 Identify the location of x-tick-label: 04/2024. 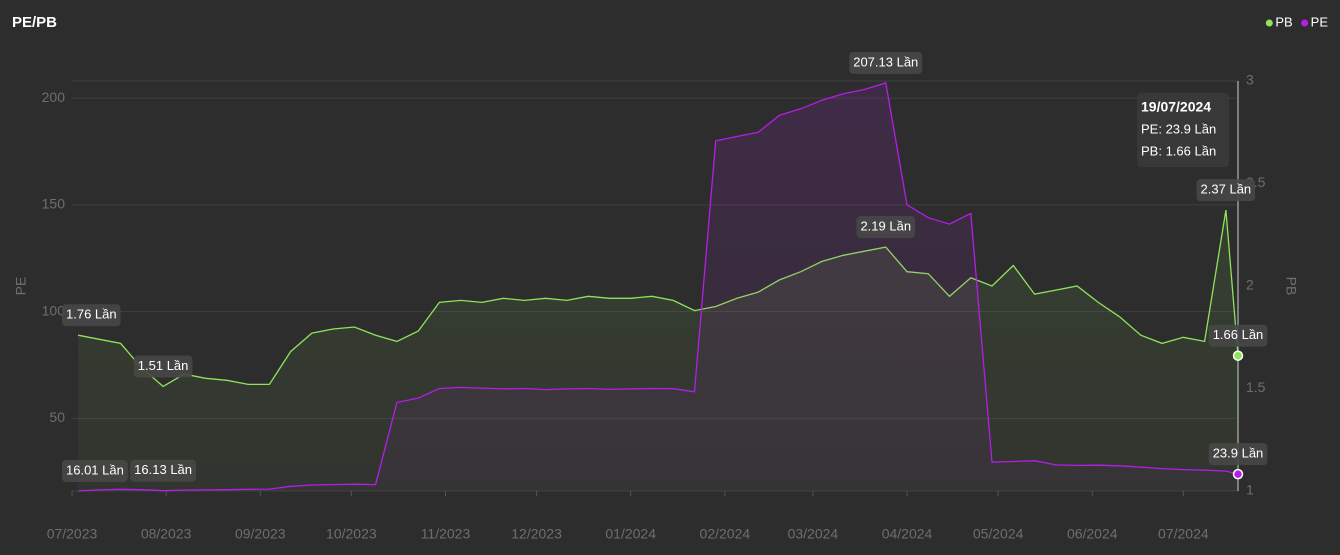
(907, 534).